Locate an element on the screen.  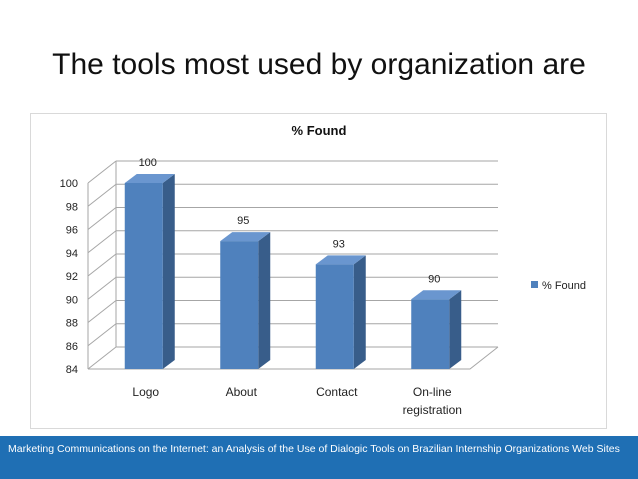
x-tick-label: Contact is located at coordinates (337, 392).